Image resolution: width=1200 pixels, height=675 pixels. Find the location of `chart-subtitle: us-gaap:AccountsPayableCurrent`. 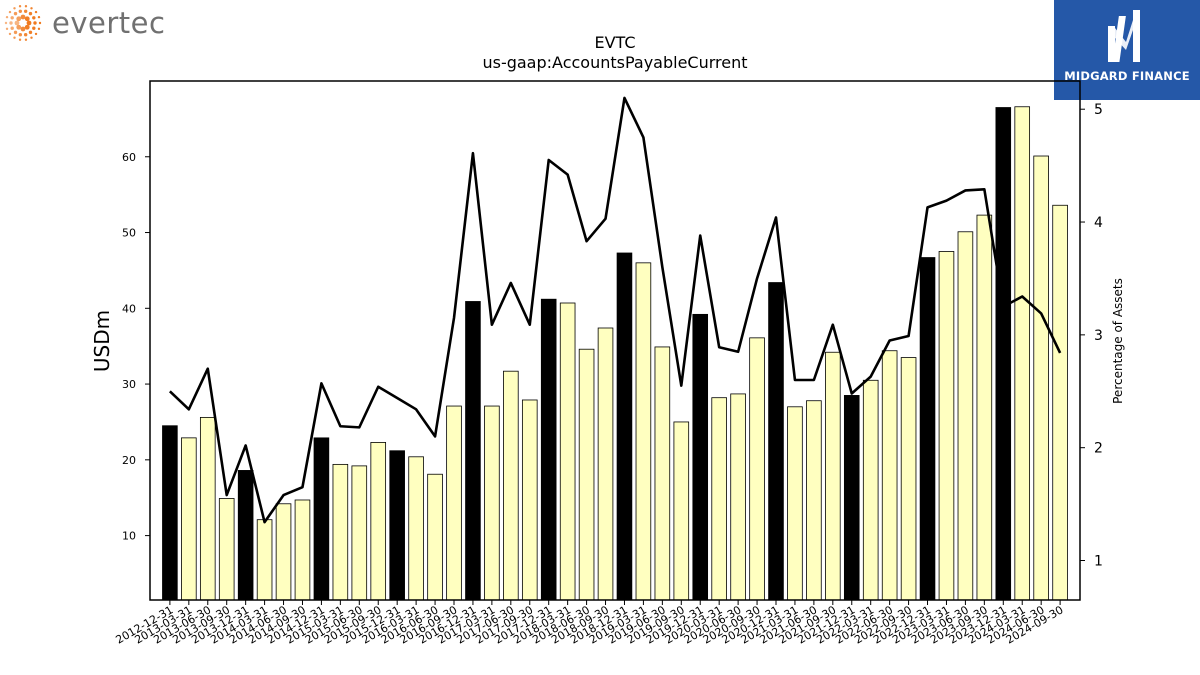

chart-subtitle: us-gaap:AccountsPayableCurrent is located at coordinates (614, 62).